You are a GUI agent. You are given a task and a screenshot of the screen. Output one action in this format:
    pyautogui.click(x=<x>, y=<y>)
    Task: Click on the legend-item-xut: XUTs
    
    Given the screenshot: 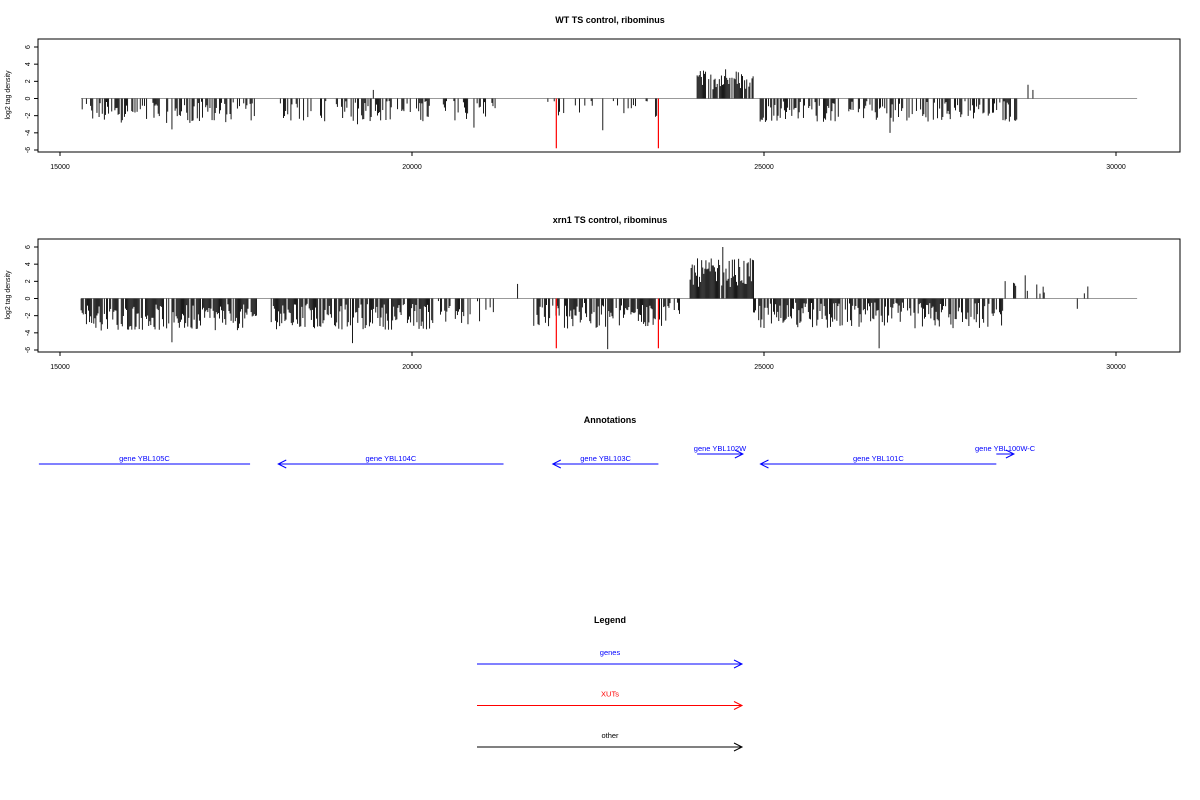 What is the action you would take?
    pyautogui.click(x=610, y=700)
    